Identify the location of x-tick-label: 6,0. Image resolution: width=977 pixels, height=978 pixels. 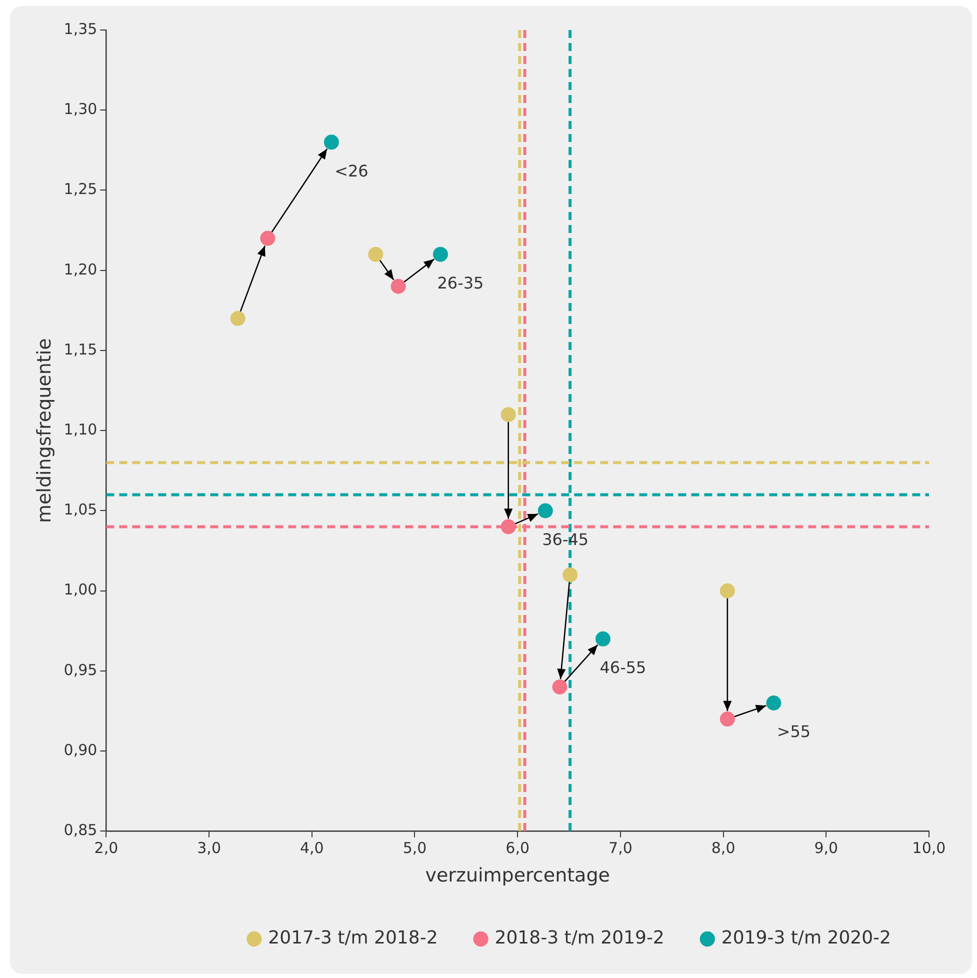
(518, 848).